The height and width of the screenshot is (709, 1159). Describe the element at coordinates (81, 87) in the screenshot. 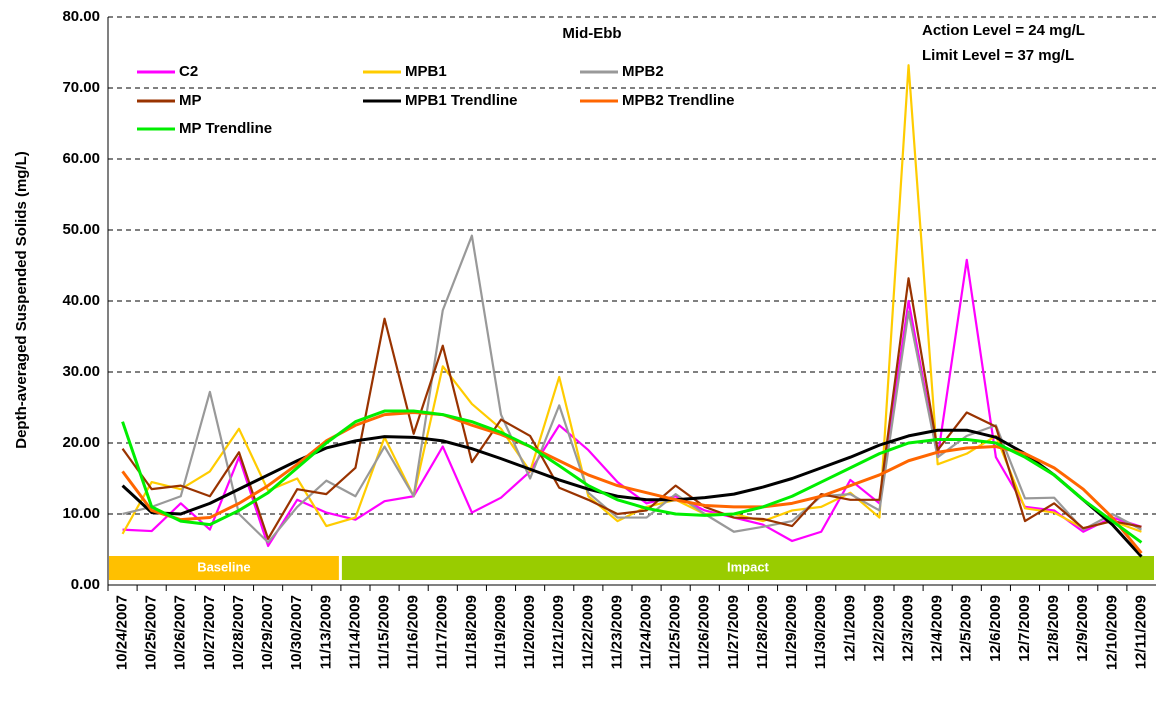

I see `y-tick-label: 70.00` at that location.